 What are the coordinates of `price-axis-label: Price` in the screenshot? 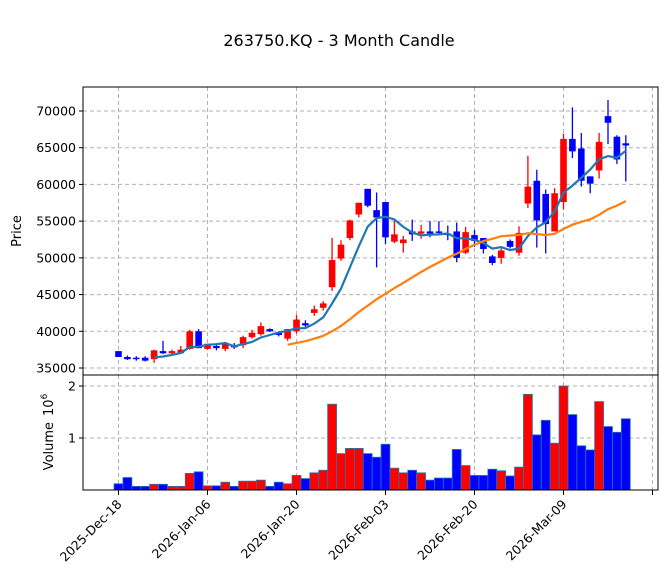 It's located at (17, 231).